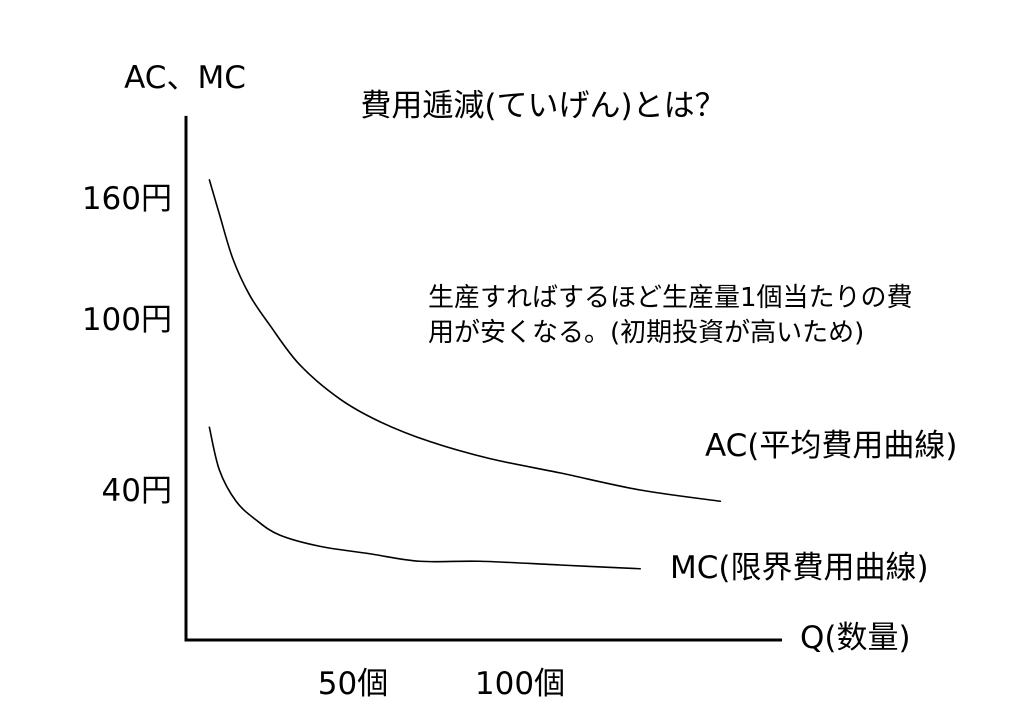 This screenshot has height=726, width=1024. What do you see at coordinates (542, 106) in the screenshot?
I see `chart-title: 費用逓減(ていげん)とは？` at bounding box center [542, 106].